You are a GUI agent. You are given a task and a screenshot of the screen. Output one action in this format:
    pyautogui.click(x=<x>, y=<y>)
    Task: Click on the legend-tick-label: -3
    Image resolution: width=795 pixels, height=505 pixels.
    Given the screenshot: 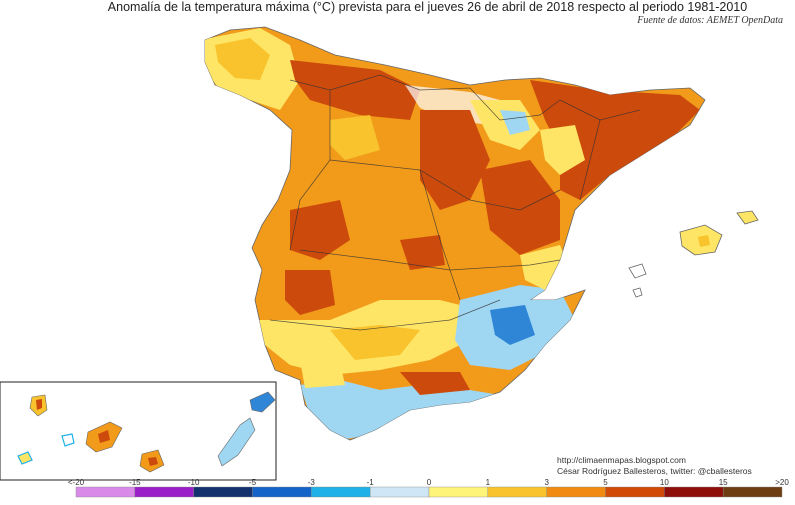 What is the action you would take?
    pyautogui.click(x=312, y=482)
    